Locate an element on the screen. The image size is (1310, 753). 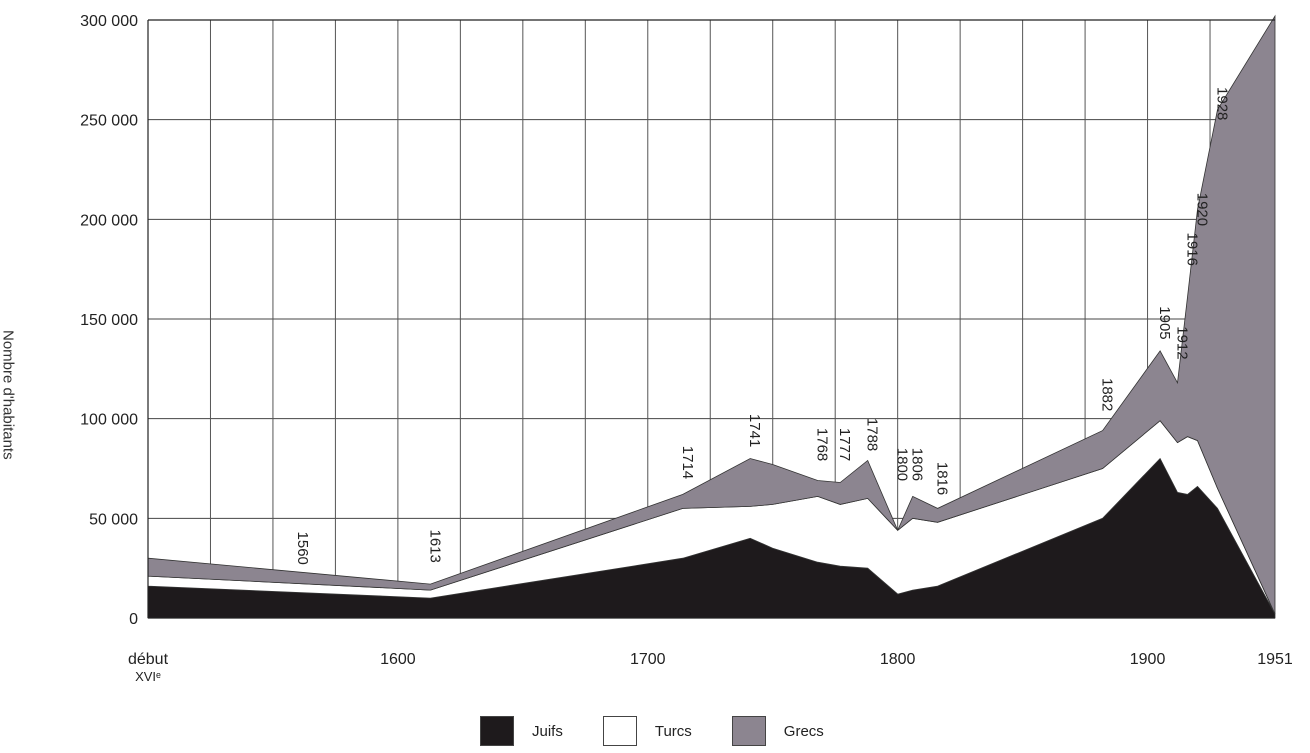
year-annotation: 1560 is located at coordinates (302, 548).